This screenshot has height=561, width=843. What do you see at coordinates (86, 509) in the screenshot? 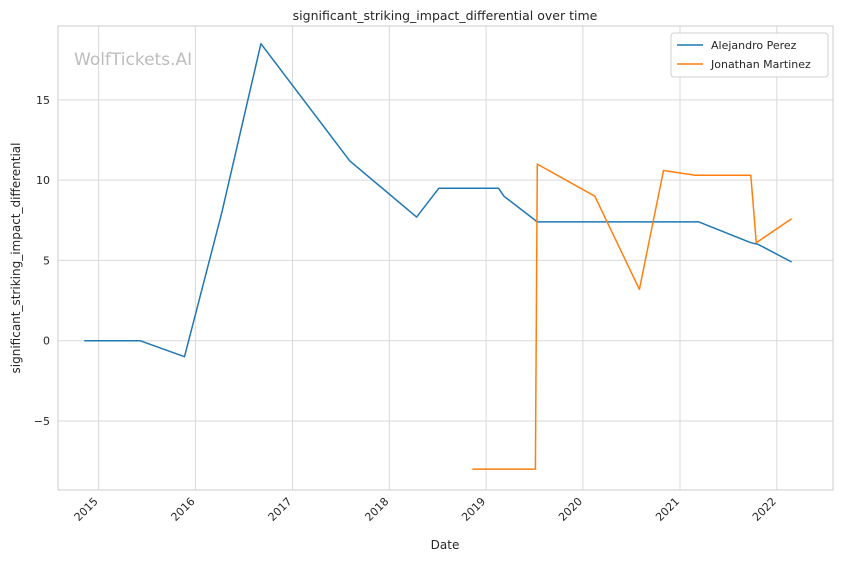
I see `x-tick-label: 2015` at bounding box center [86, 509].